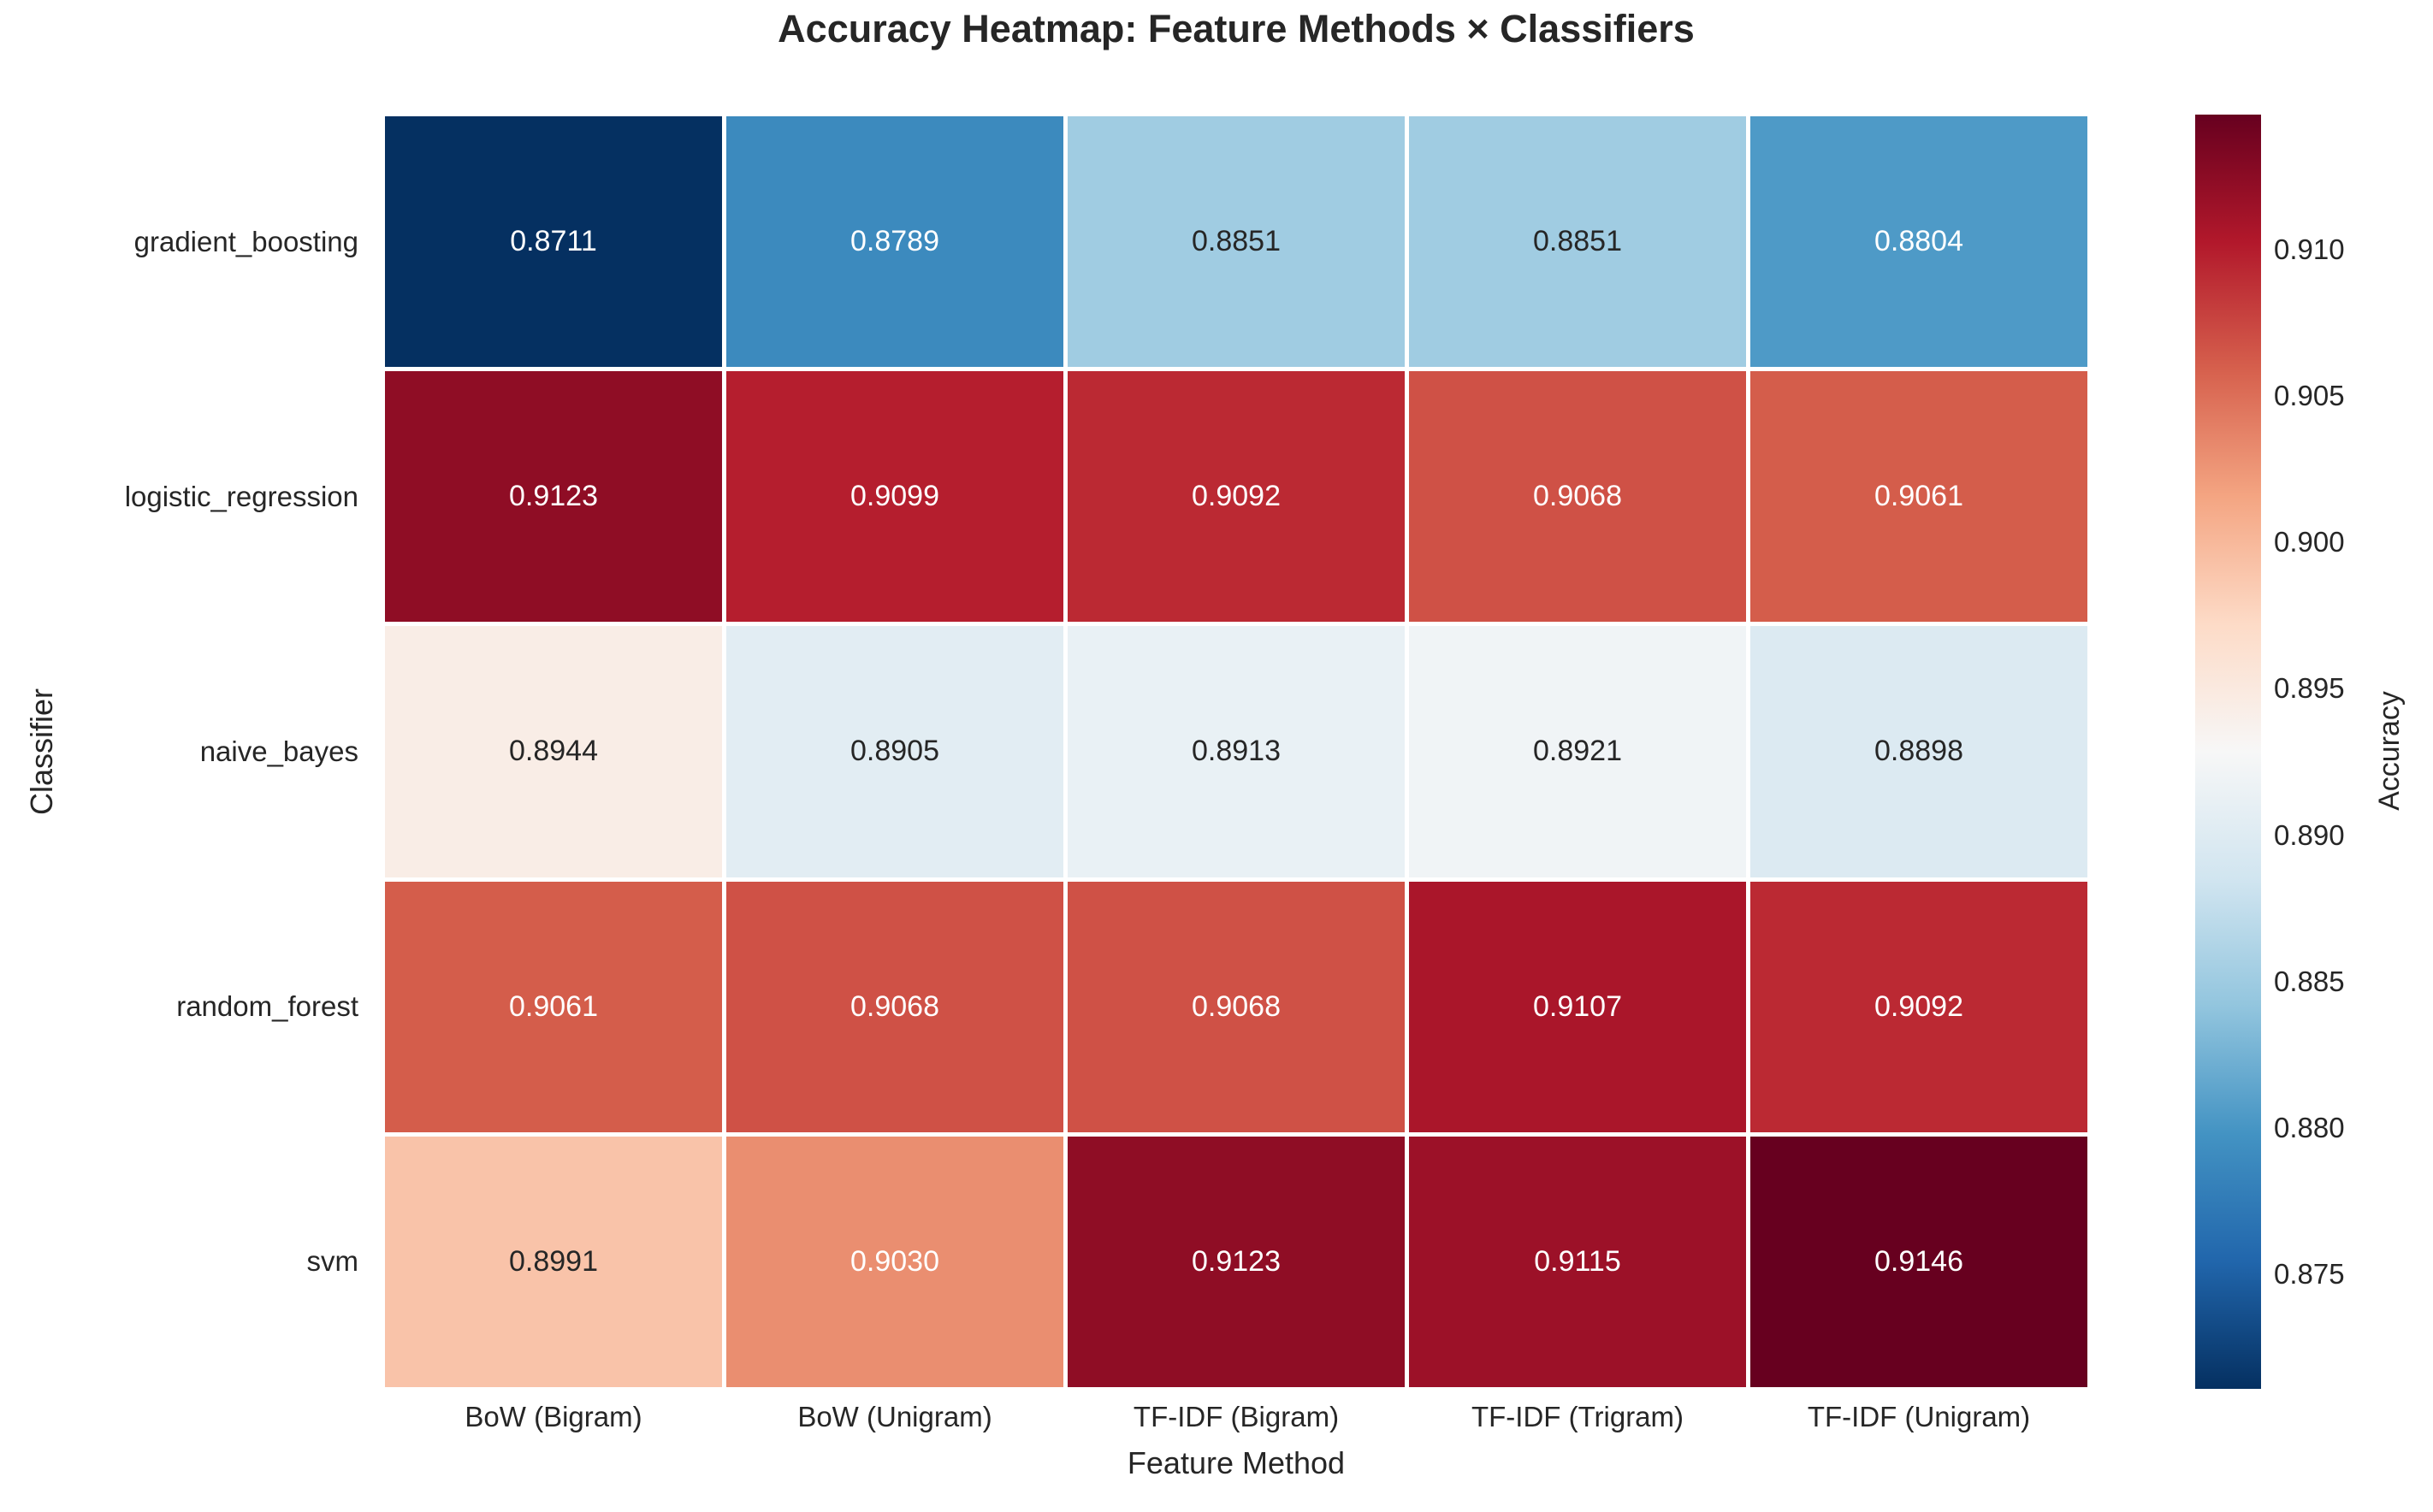  I want to click on heatmap-cell-svm-TF-IDF (Unigram): 0.9146, so click(1918, 1261).